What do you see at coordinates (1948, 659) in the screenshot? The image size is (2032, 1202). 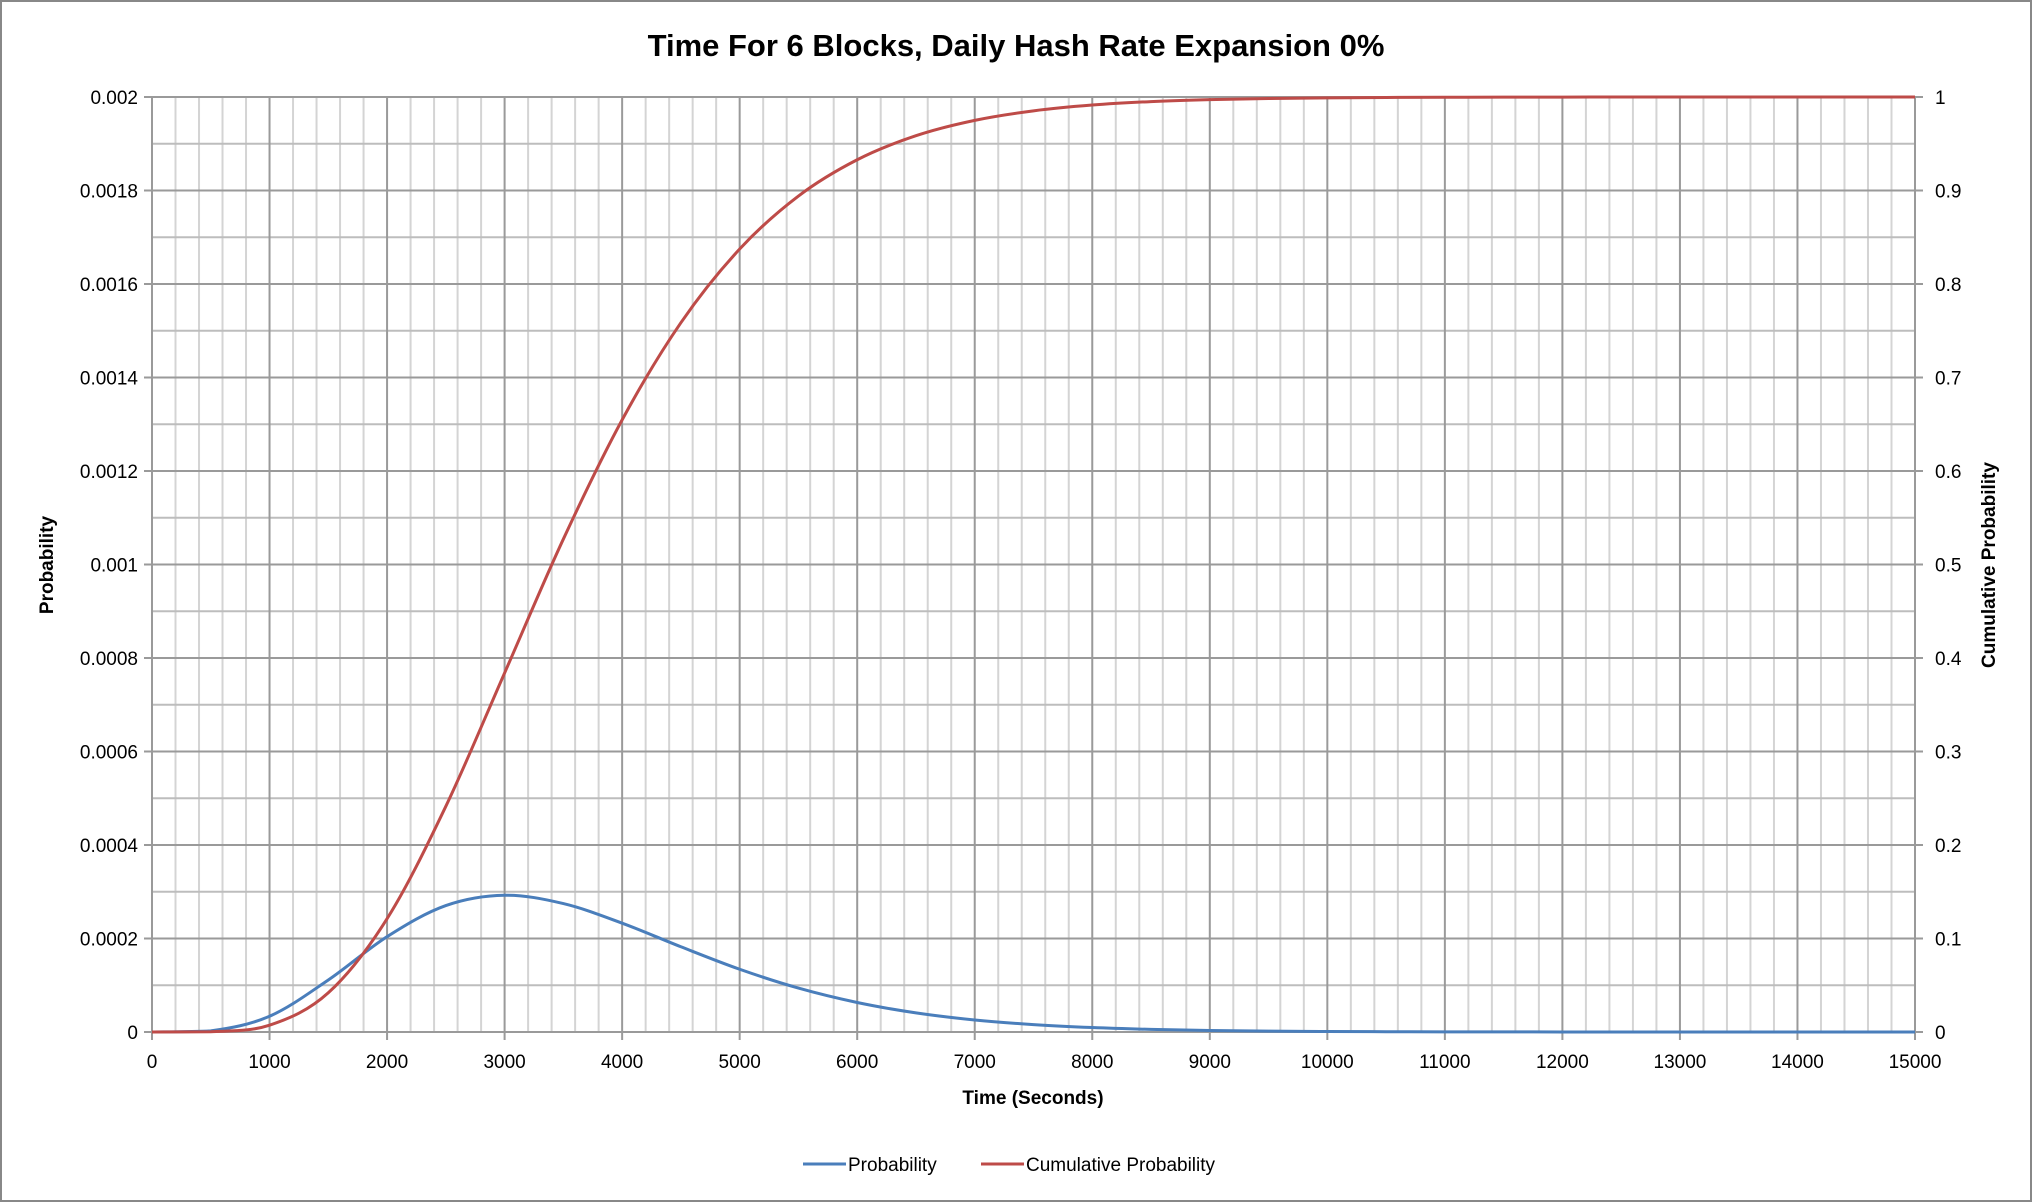 I see `y2-tick-label: 0.4` at bounding box center [1948, 659].